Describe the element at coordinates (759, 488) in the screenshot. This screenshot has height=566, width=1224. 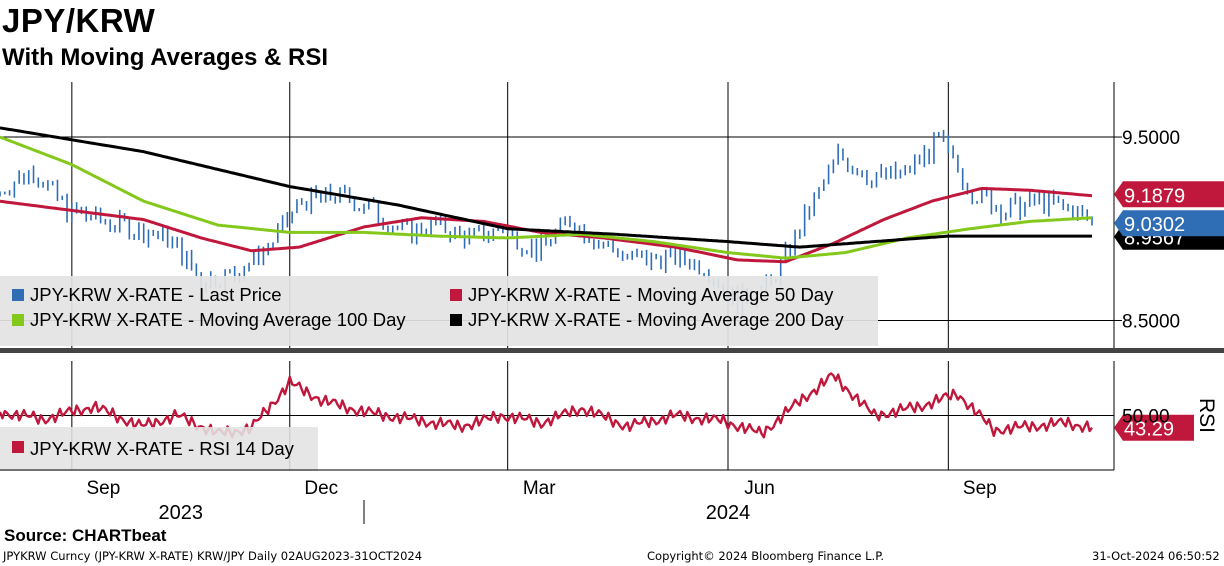
I see `x-month-label: Jun` at that location.